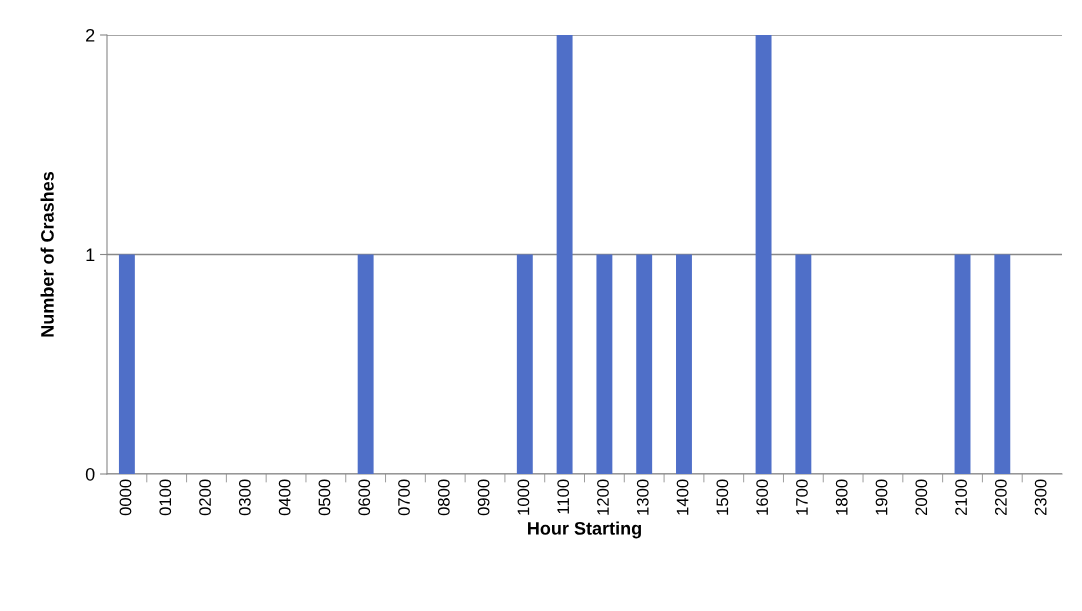 The height and width of the screenshot is (611, 1082). I want to click on x-tick-label: 1300, so click(642, 497).